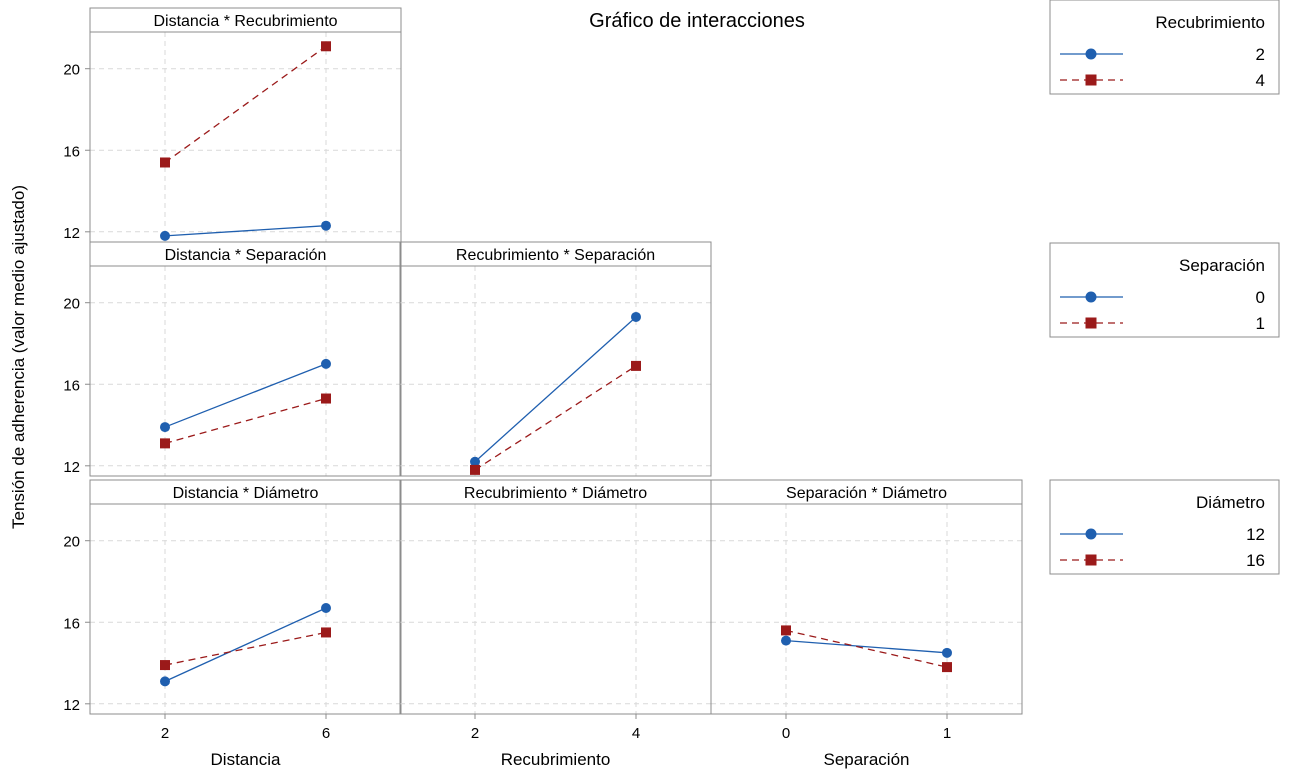  What do you see at coordinates (1260, 323) in the screenshot?
I see `legend-label: 1` at bounding box center [1260, 323].